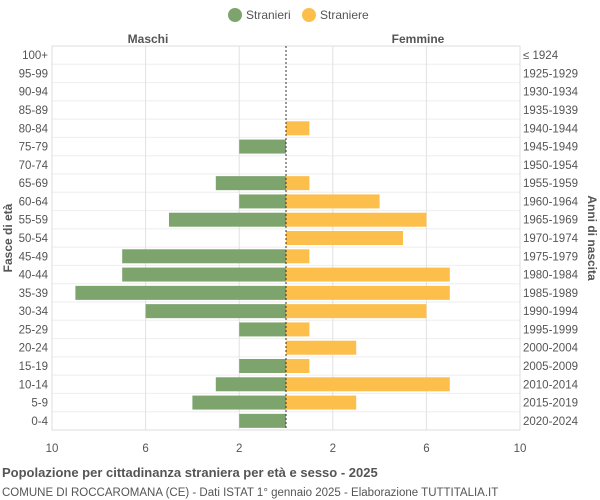  Describe the element at coordinates (34, 276) in the screenshot. I see `age-group-label: 40-44` at that location.